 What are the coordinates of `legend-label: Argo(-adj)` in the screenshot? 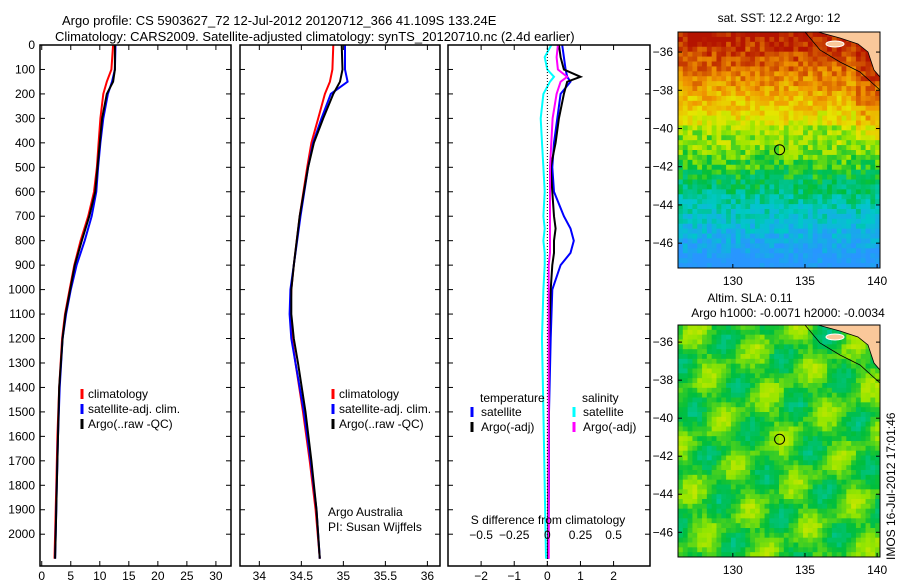 It's located at (507, 427).